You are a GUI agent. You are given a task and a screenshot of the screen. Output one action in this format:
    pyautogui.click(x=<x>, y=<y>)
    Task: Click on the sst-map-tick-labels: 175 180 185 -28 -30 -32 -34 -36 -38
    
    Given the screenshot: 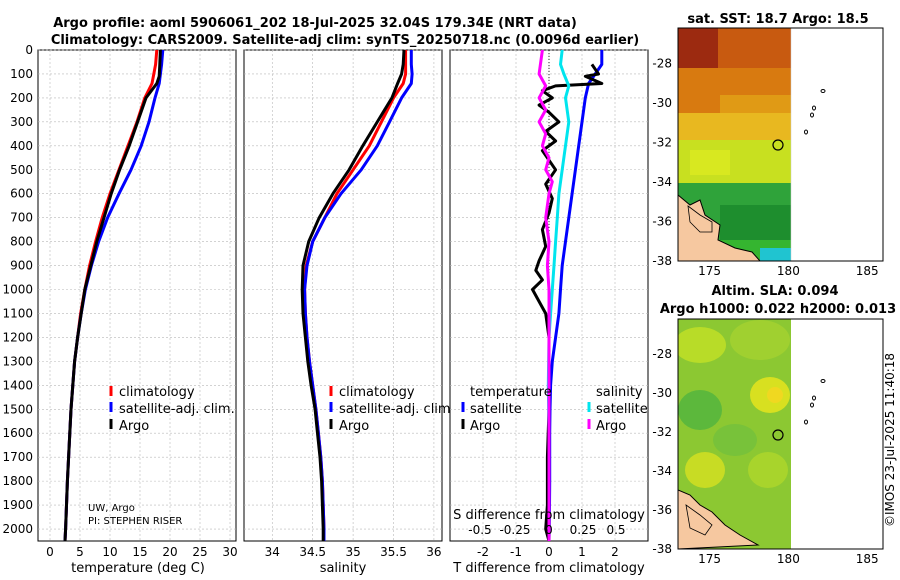 What is the action you would take?
    pyautogui.click(x=765, y=167)
    